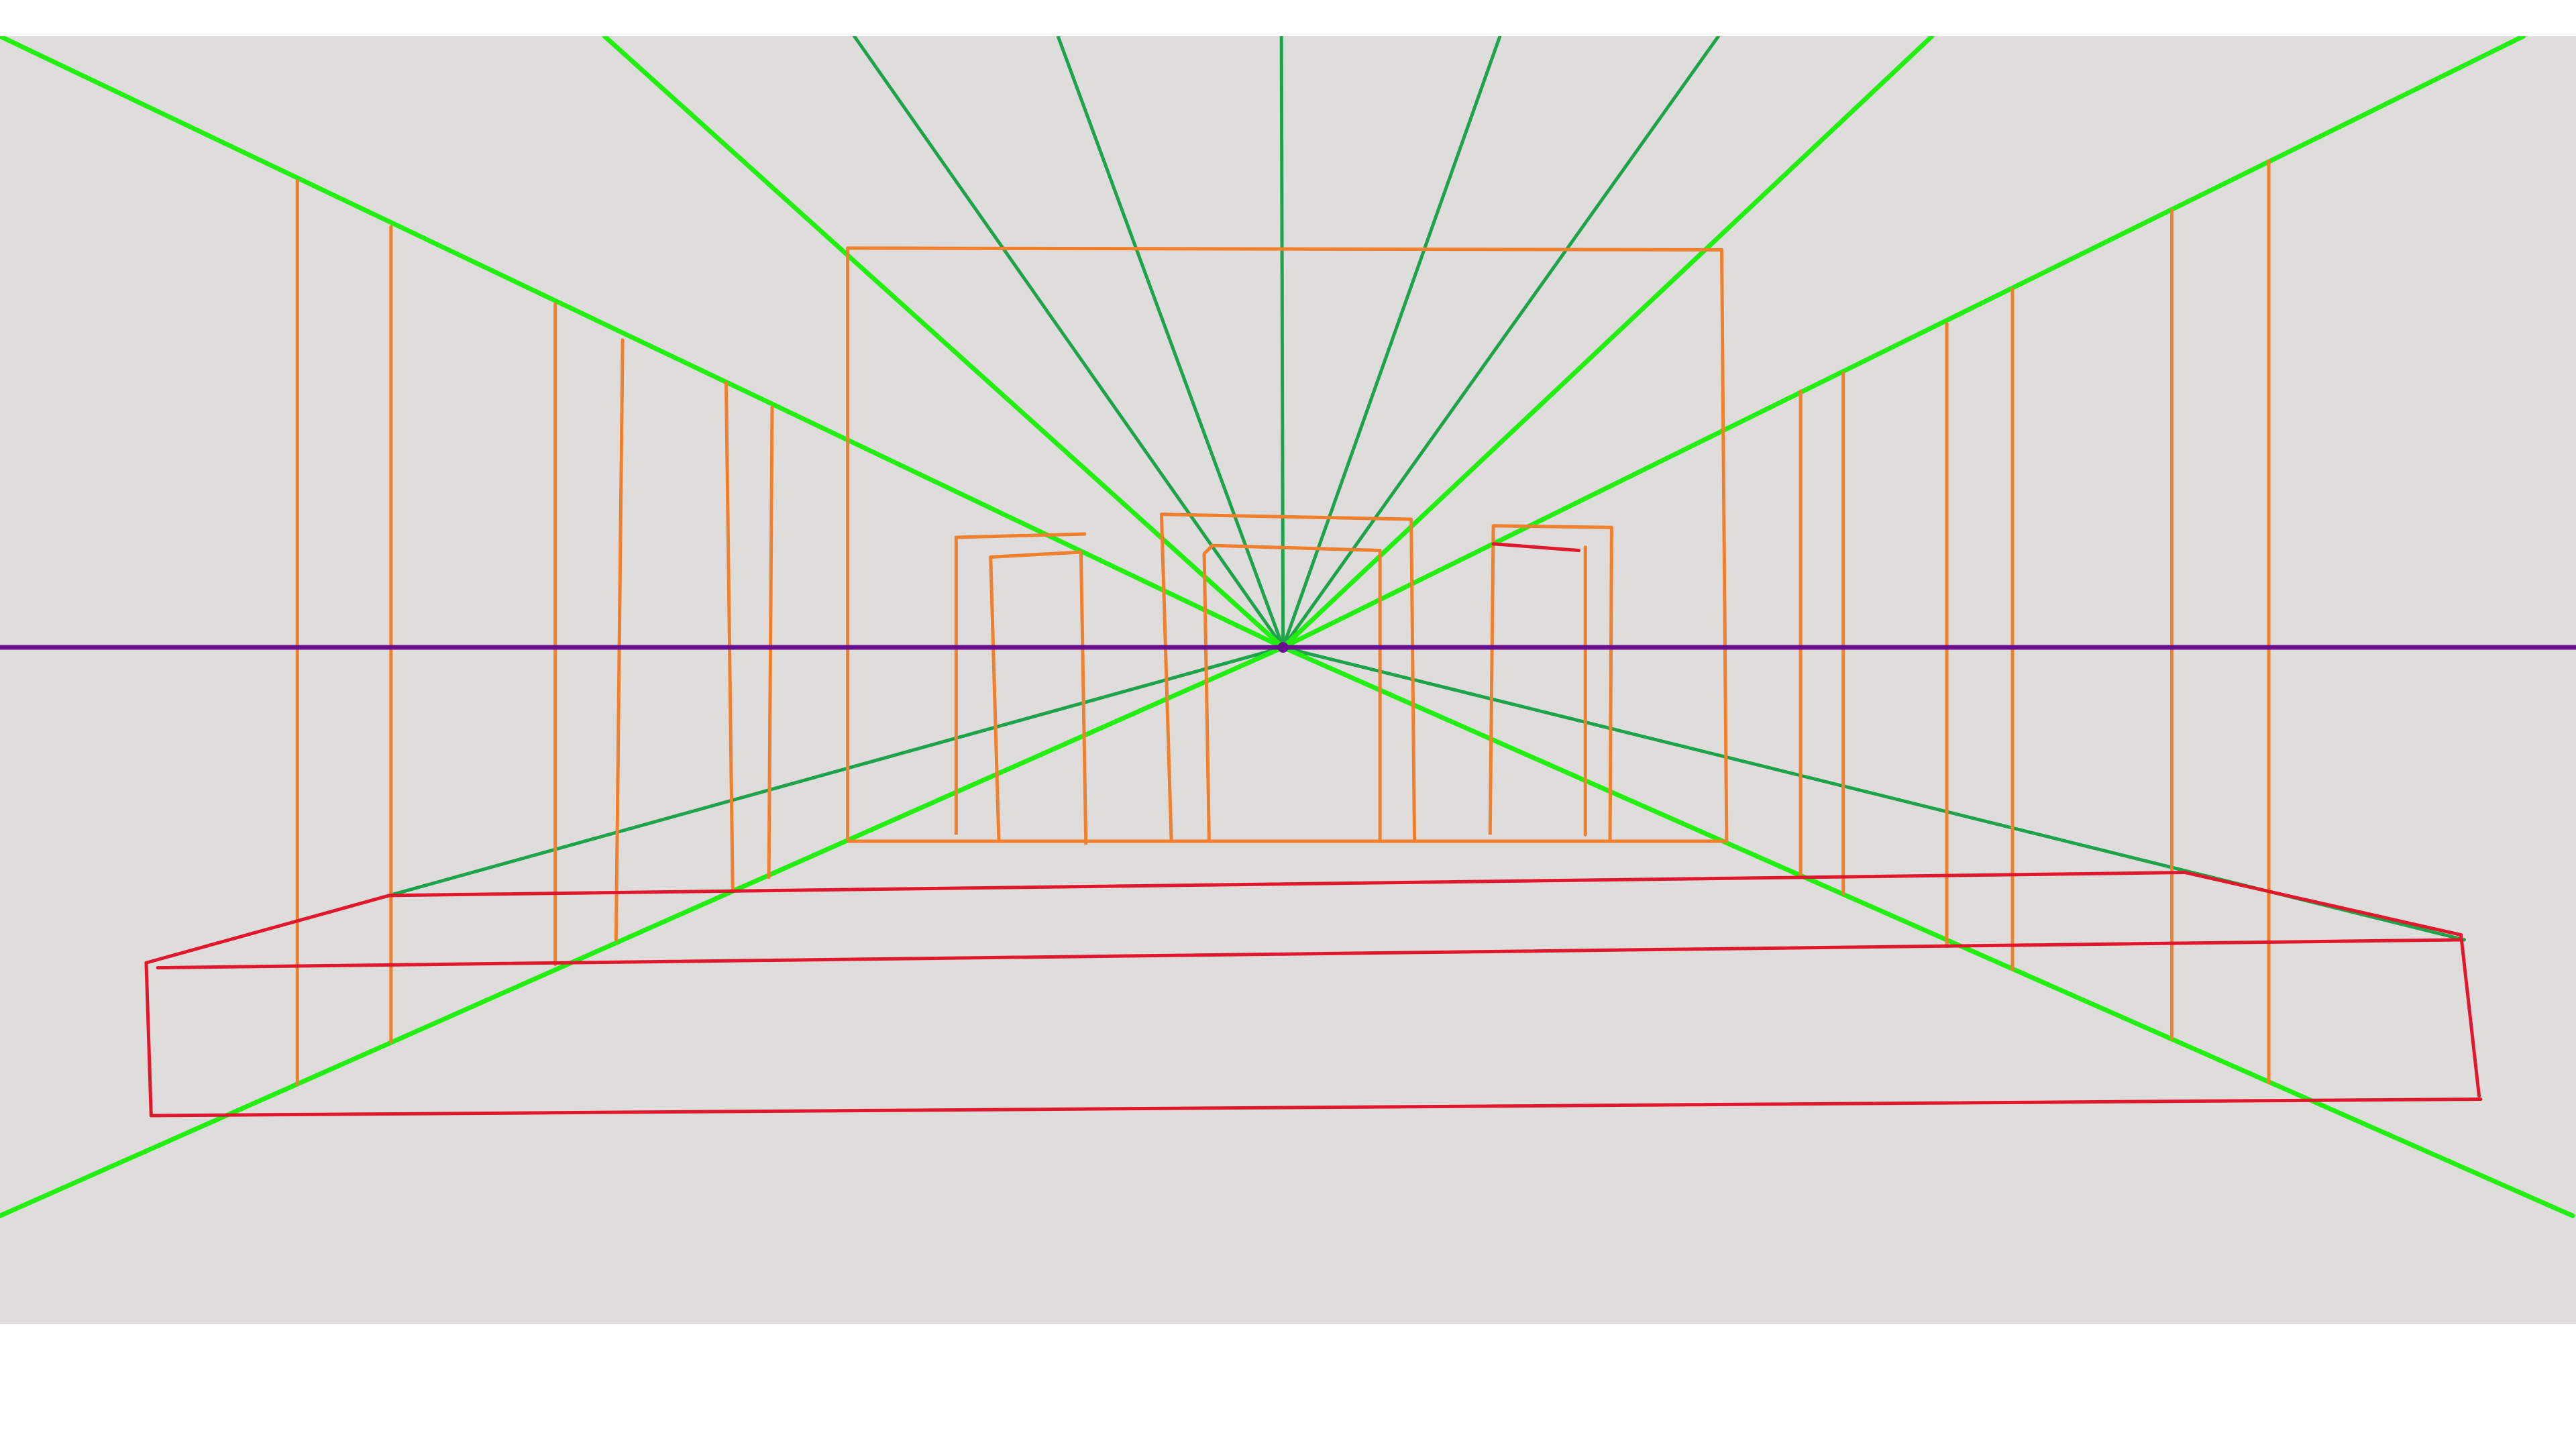  What do you see at coordinates (1316, 1107) in the screenshot?
I see `floor-front-edge` at bounding box center [1316, 1107].